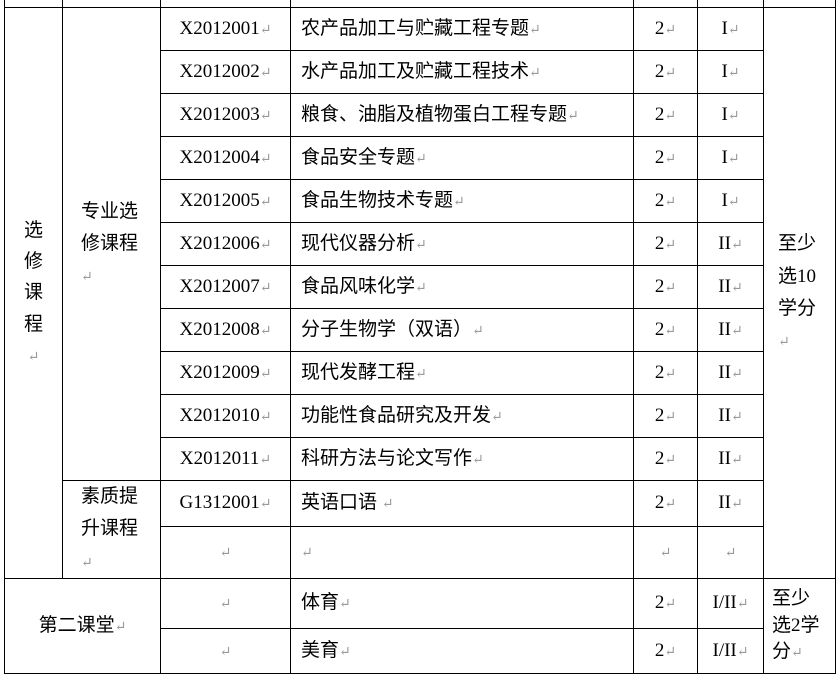 The height and width of the screenshot is (674, 839). I want to click on subgroup-quality: 素质提升课程, so click(111, 529).